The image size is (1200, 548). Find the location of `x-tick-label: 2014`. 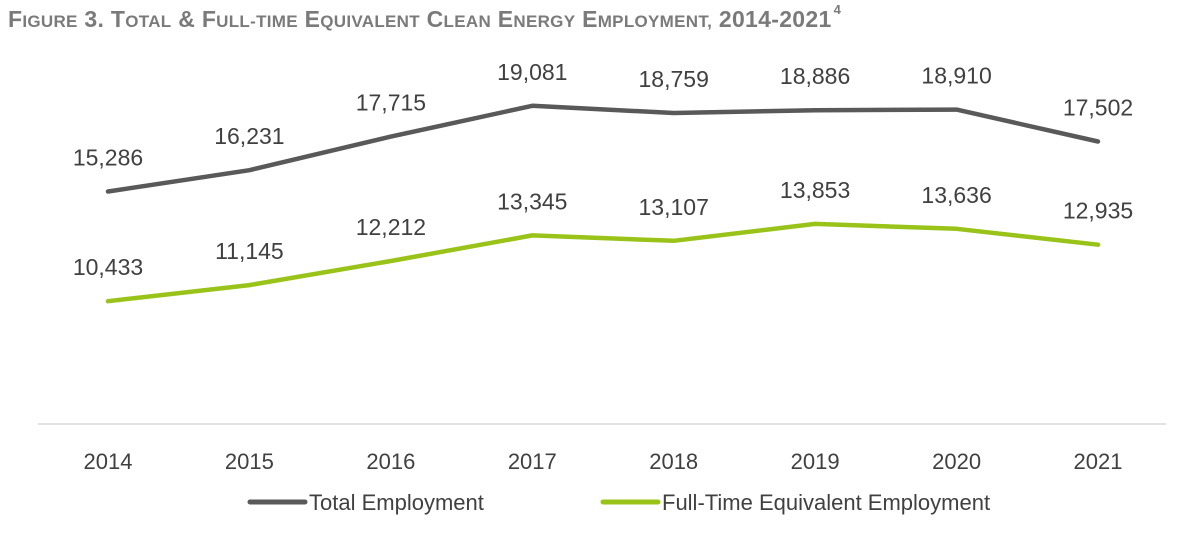

x-tick-label: 2014 is located at coordinates (108, 461).